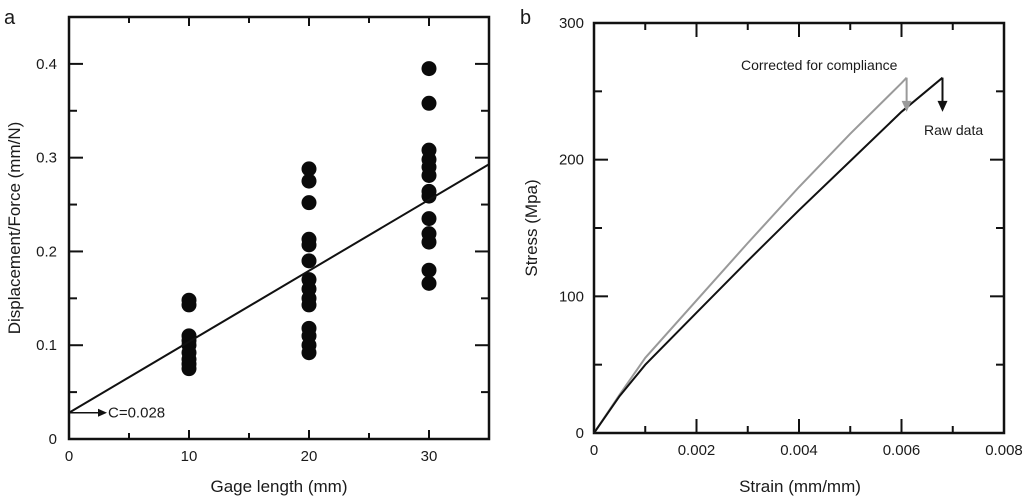  What do you see at coordinates (46, 345) in the screenshot?
I see `y-tick-label: 0.1` at bounding box center [46, 345].